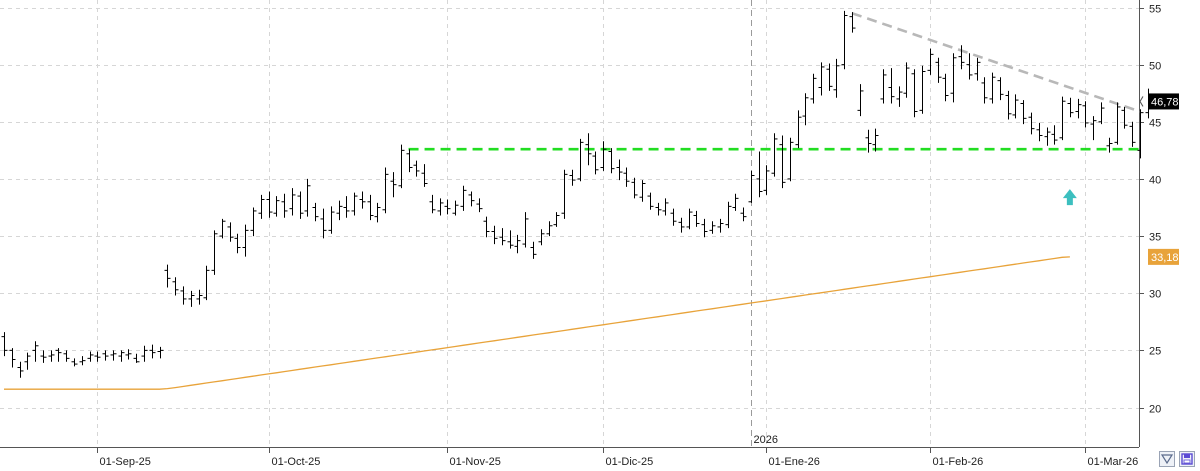 Image resolution: width=1200 pixels, height=471 pixels. Describe the element at coordinates (296, 462) in the screenshot. I see `x-tick-label: 01-Oct-25` at that location.